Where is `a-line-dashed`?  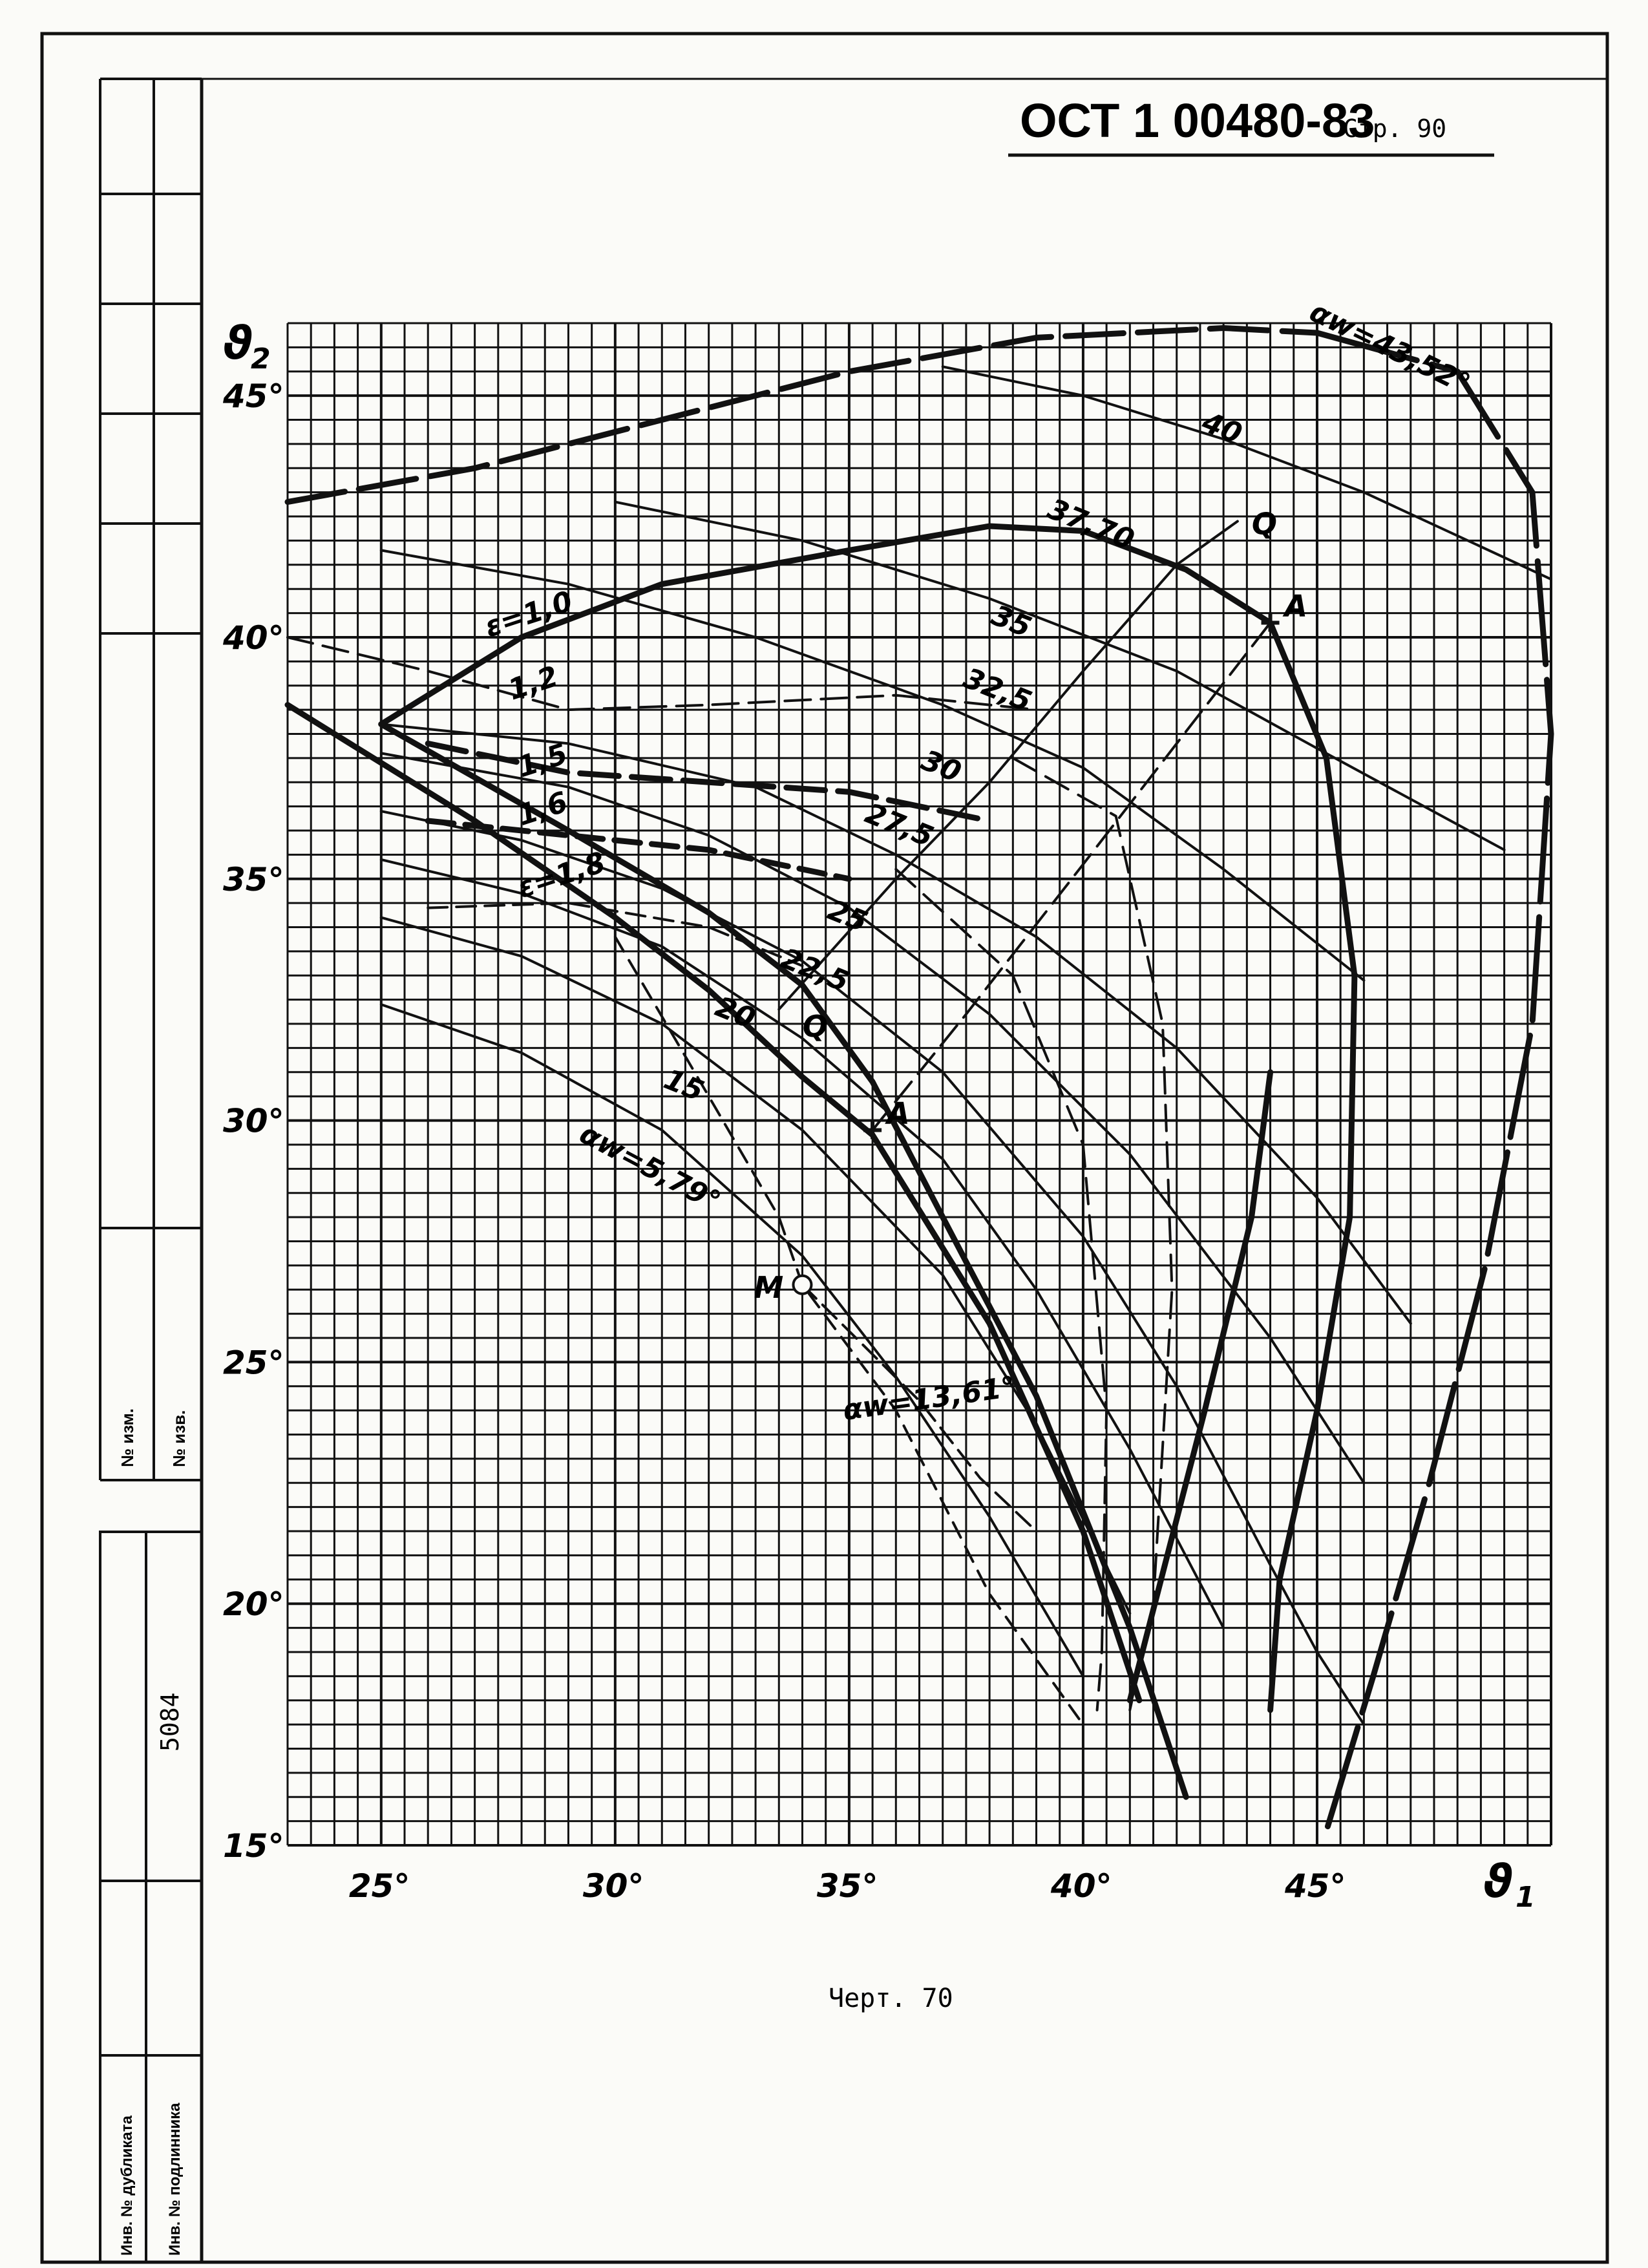
a-line-dashed is located at coordinates (1071, 876).